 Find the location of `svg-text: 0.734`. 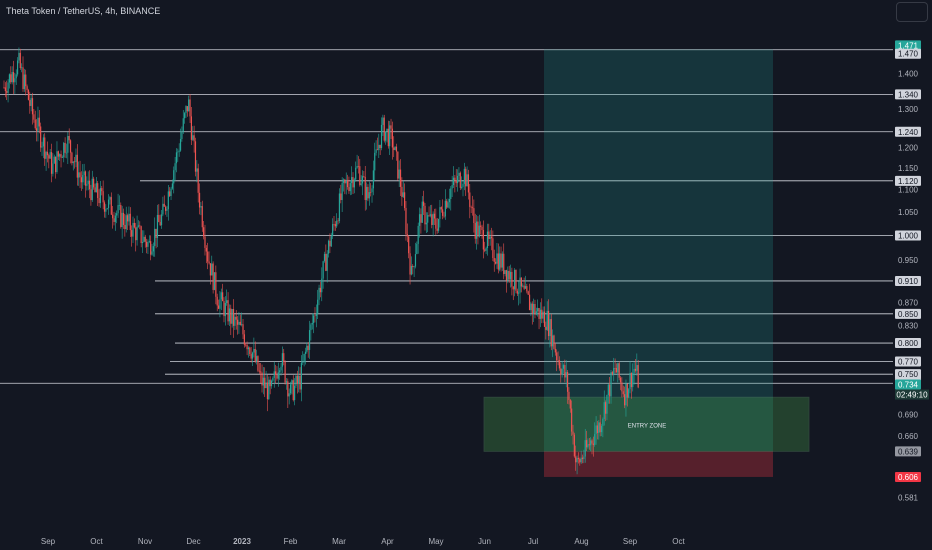

svg-text: 0.734 is located at coordinates (908, 385).